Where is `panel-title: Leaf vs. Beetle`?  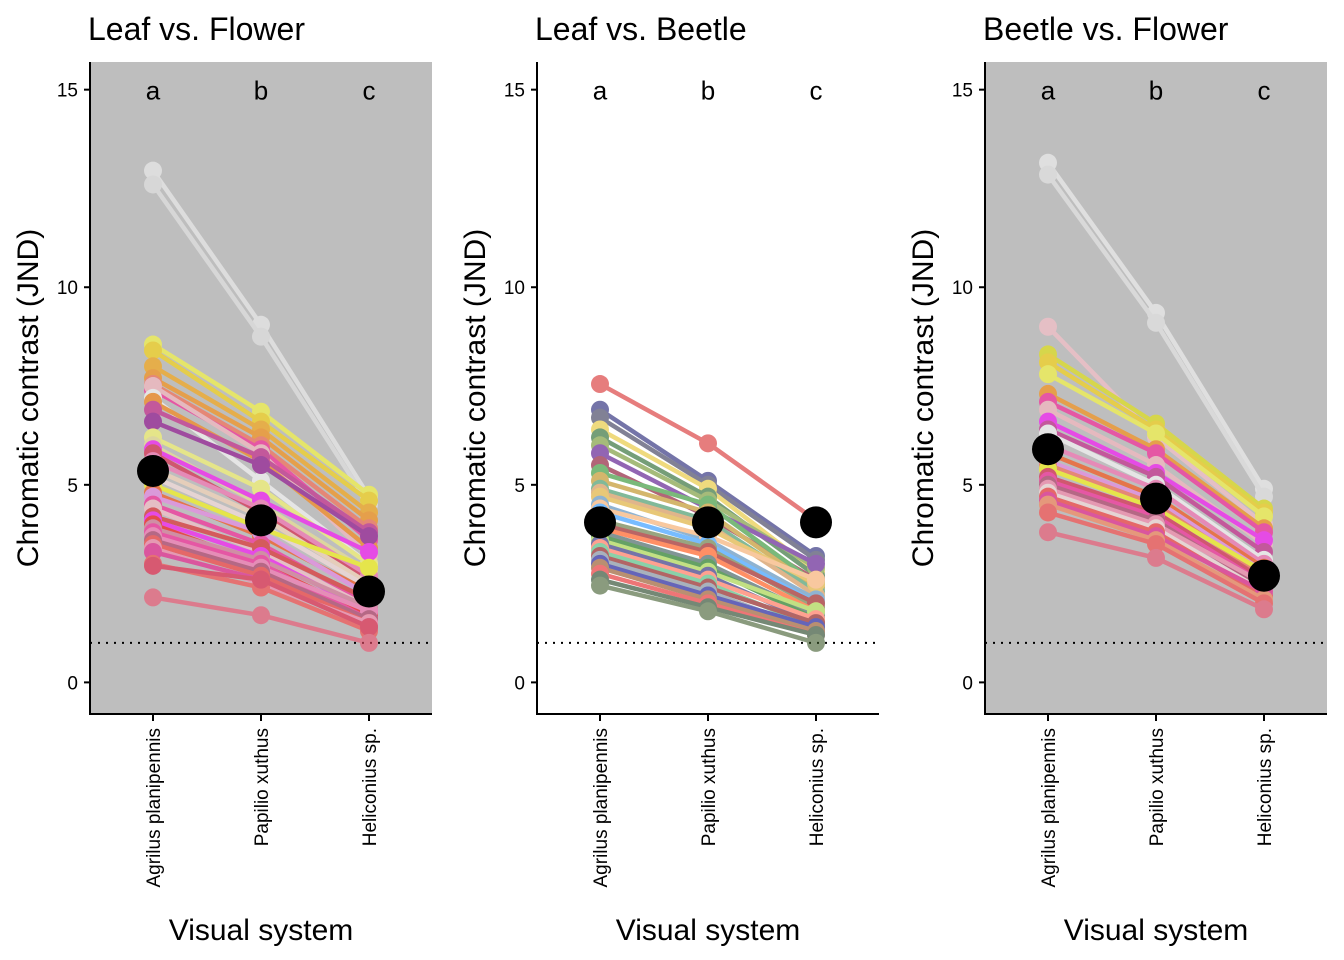 panel-title: Leaf vs. Beetle is located at coordinates (641, 29).